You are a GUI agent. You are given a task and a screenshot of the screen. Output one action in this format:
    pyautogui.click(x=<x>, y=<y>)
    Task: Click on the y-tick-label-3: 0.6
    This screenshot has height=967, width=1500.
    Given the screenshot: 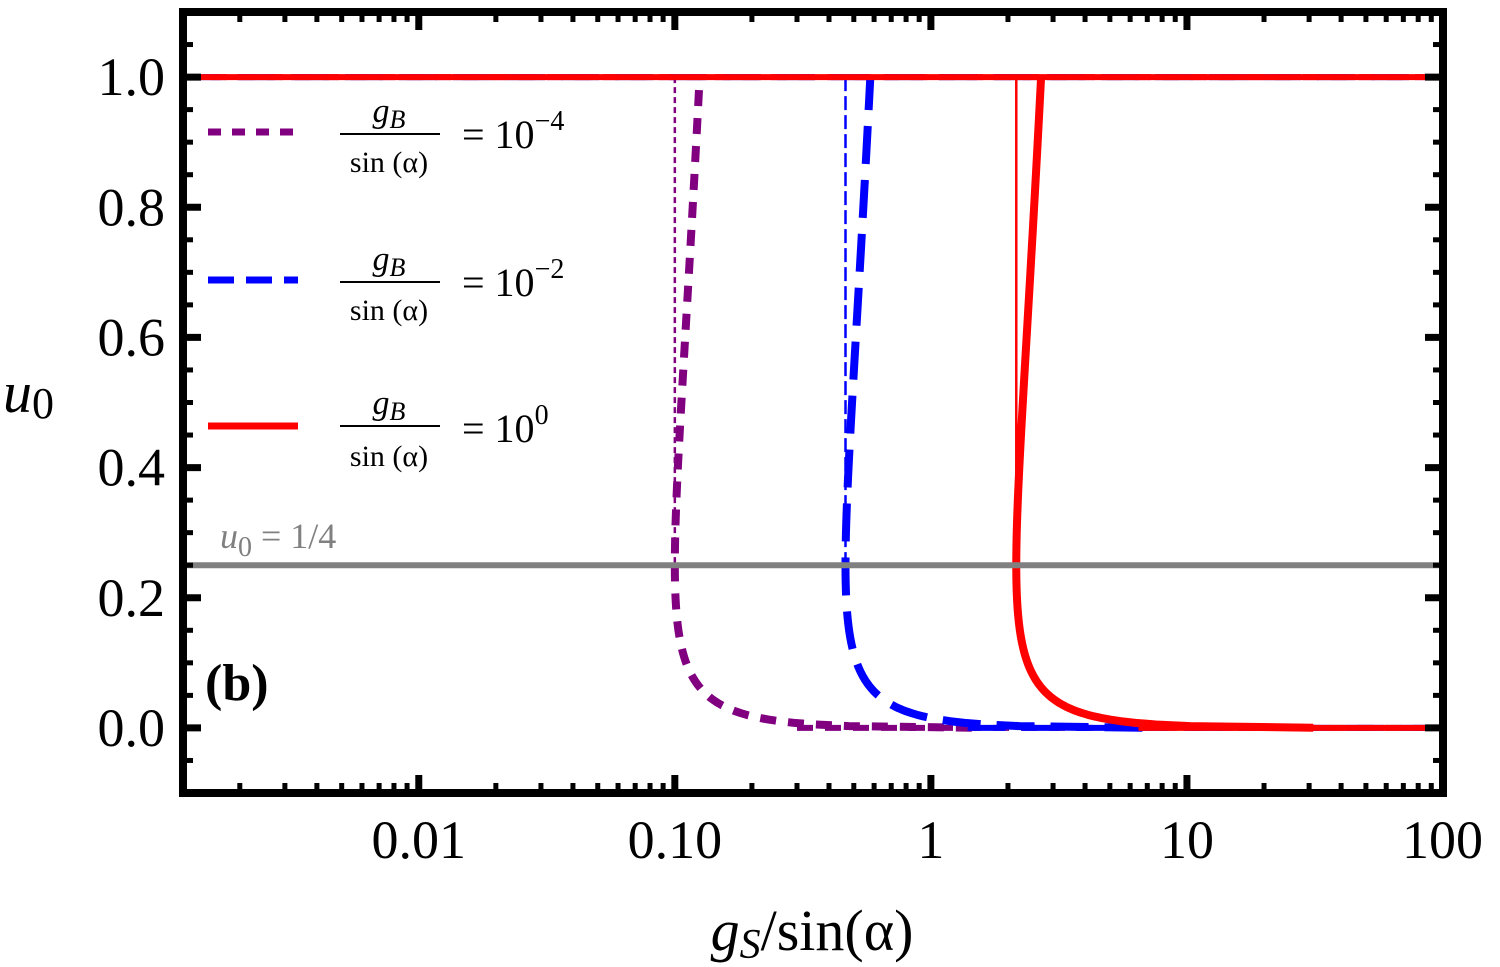 What is the action you would take?
    pyautogui.click(x=132, y=337)
    